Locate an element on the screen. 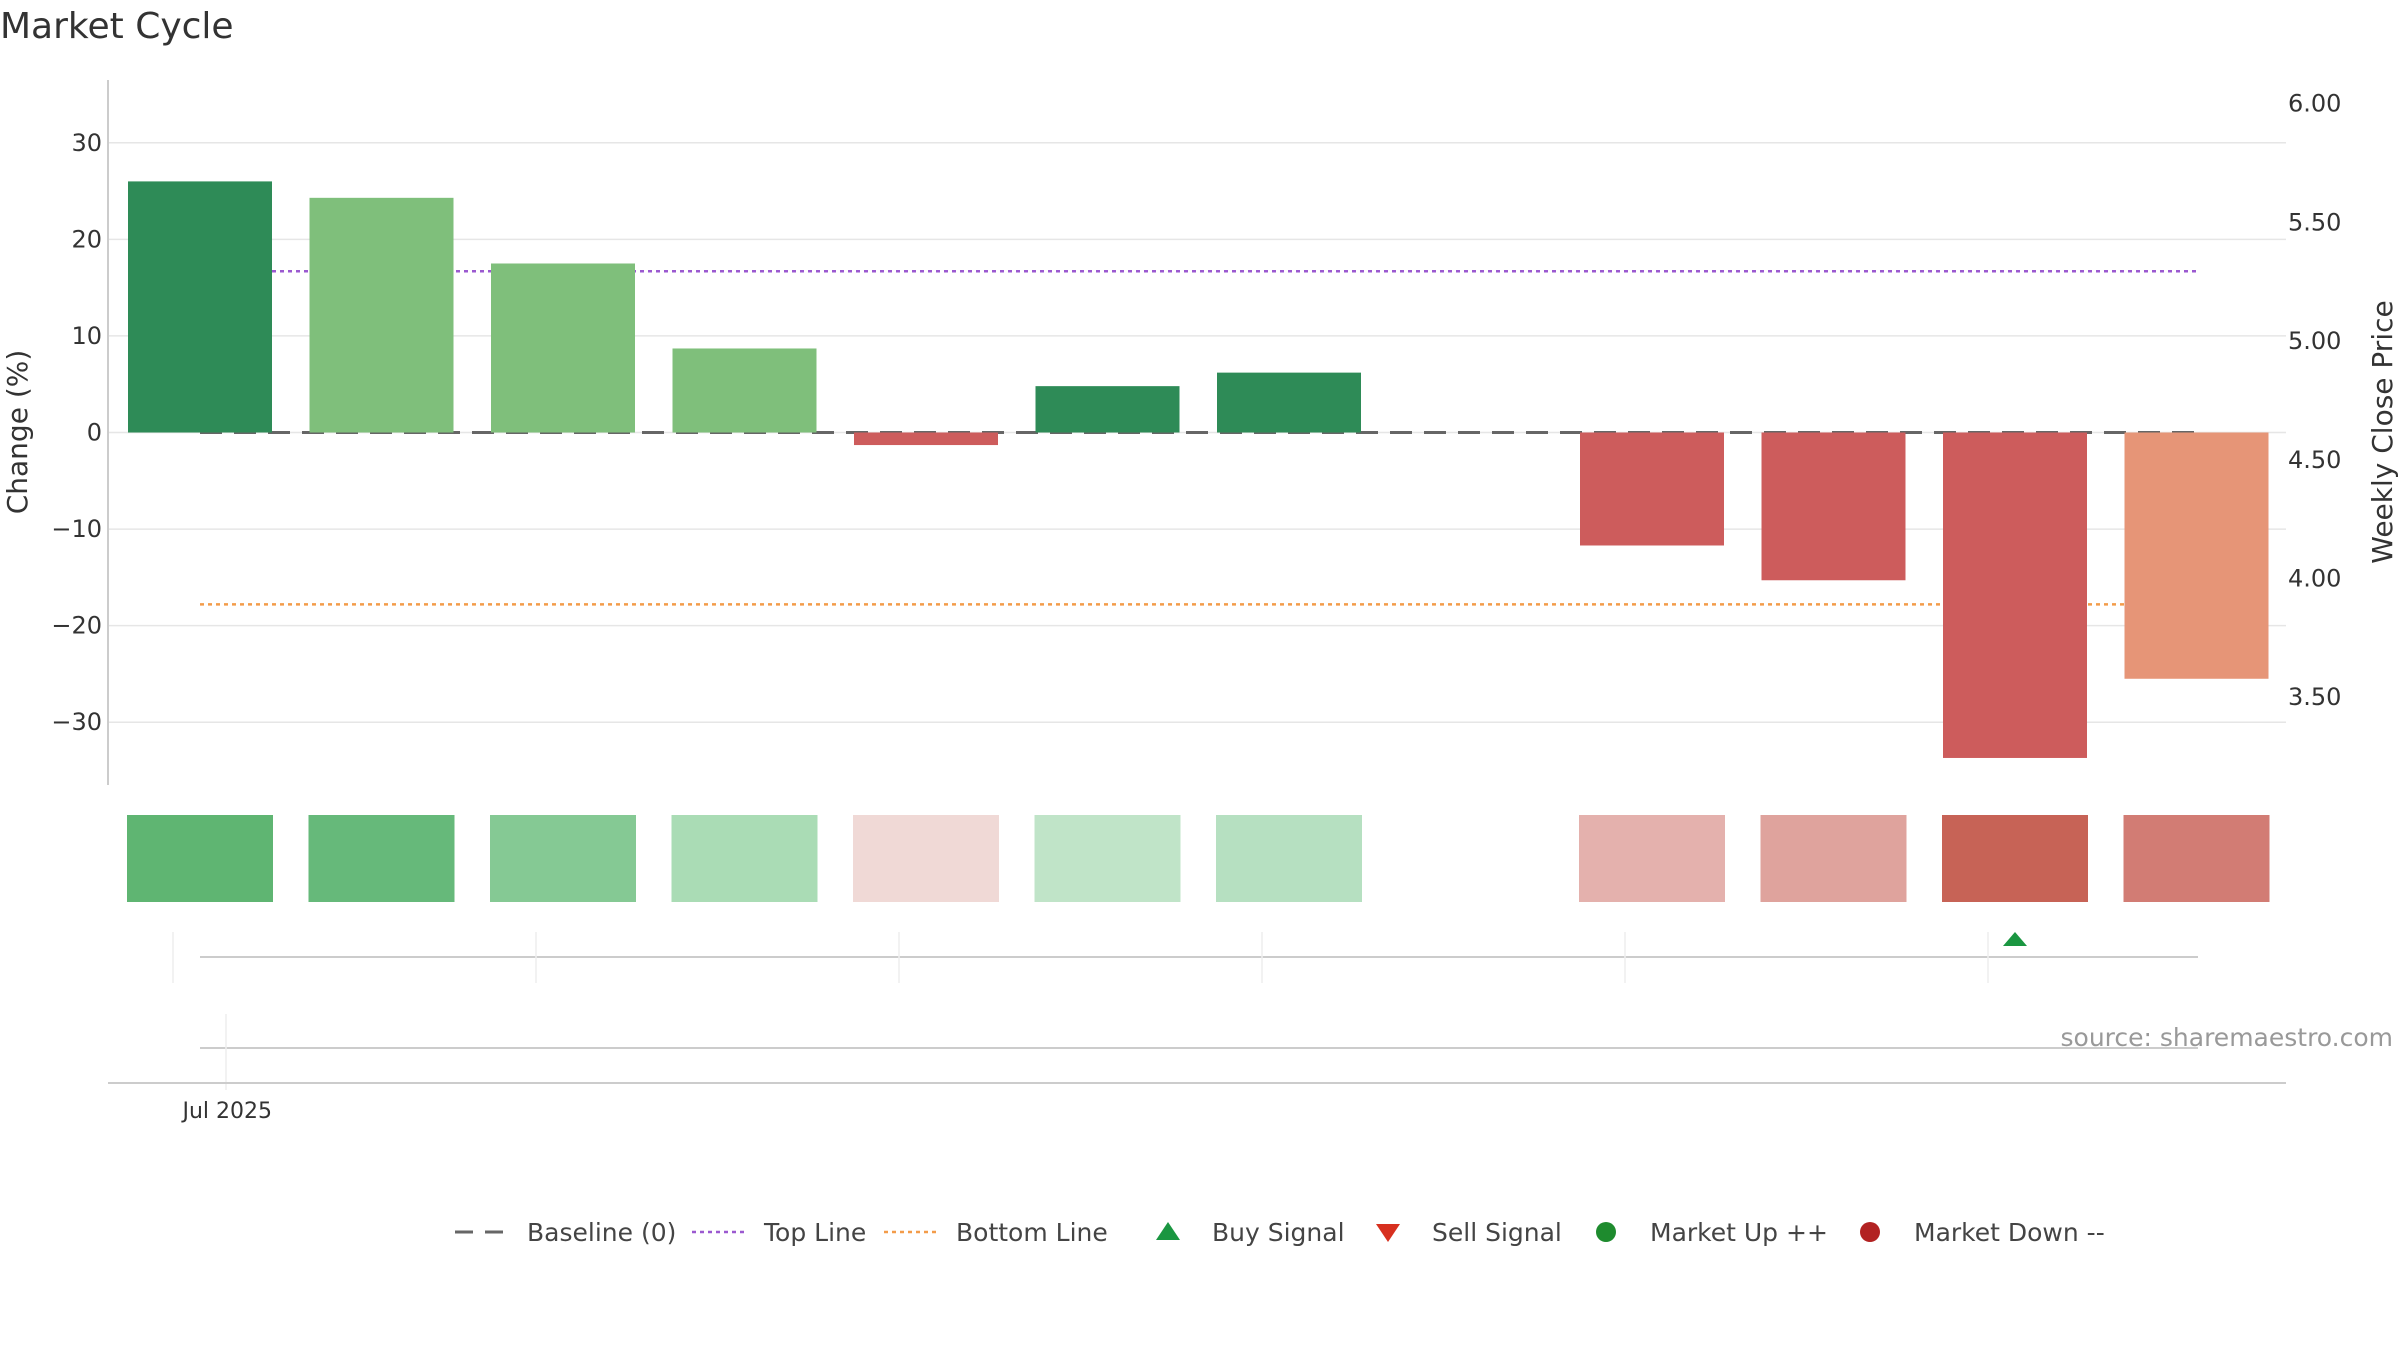  legend-label: Sell Signal is located at coordinates (1497, 1232).